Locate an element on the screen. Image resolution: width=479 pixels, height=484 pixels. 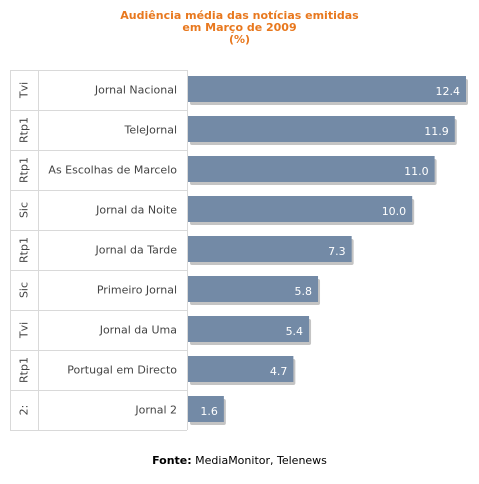
category-label: TeleJornal is located at coordinates (150, 130).